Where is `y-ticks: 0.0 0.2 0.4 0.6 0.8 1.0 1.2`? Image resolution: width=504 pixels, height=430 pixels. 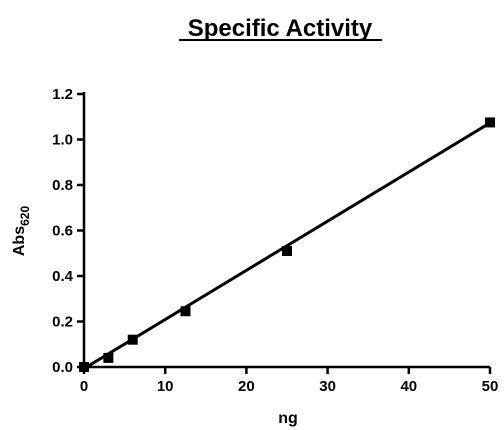
y-ticks: 0.0 0.2 0.4 0.6 0.8 1.0 1.2 is located at coordinates (68, 231).